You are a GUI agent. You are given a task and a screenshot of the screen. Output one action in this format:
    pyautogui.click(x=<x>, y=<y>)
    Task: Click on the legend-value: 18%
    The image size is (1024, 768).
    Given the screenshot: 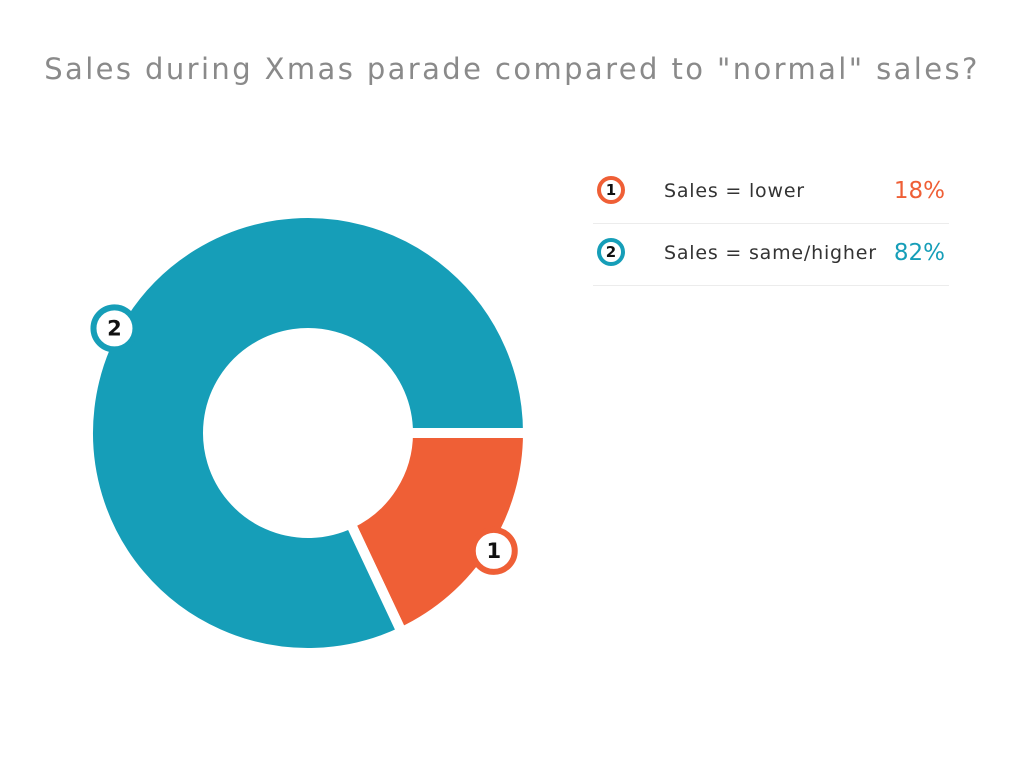 What is the action you would take?
    pyautogui.click(x=919, y=191)
    